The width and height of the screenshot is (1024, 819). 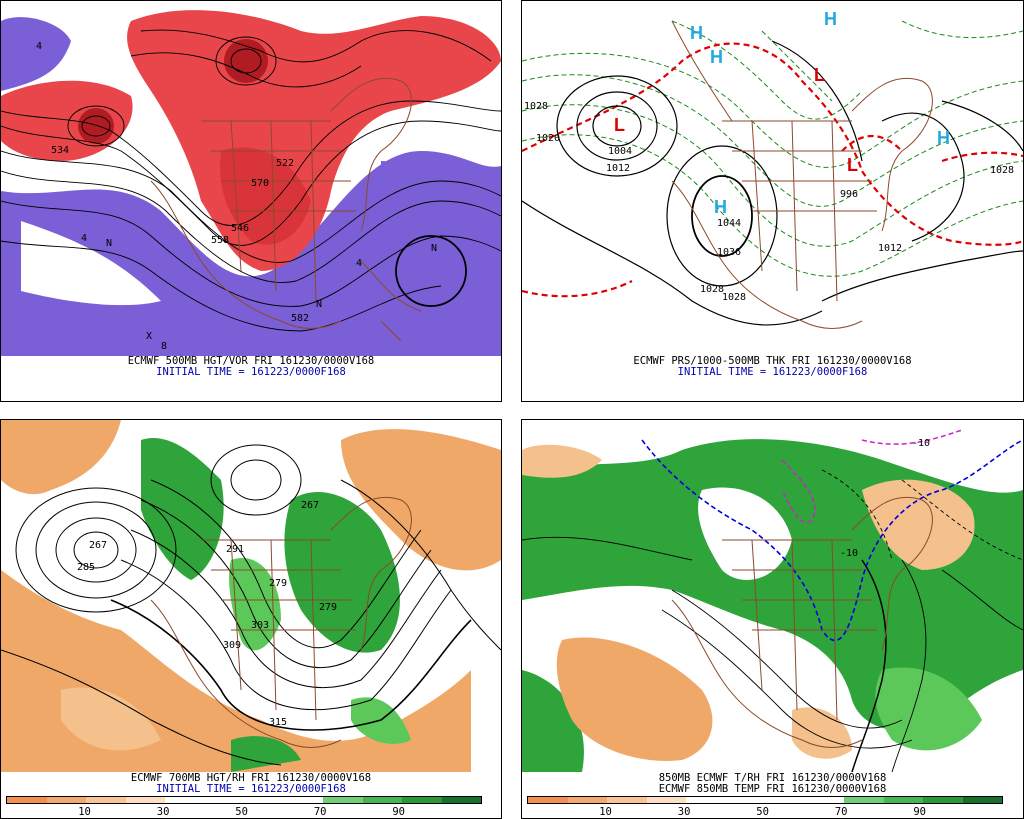 I want to click on contour-label: 546, so click(x=240, y=228).